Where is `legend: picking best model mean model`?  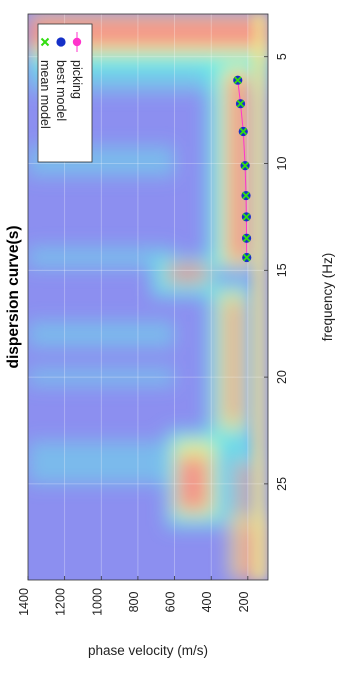
legend: picking best model mean model is located at coordinates (65, 93).